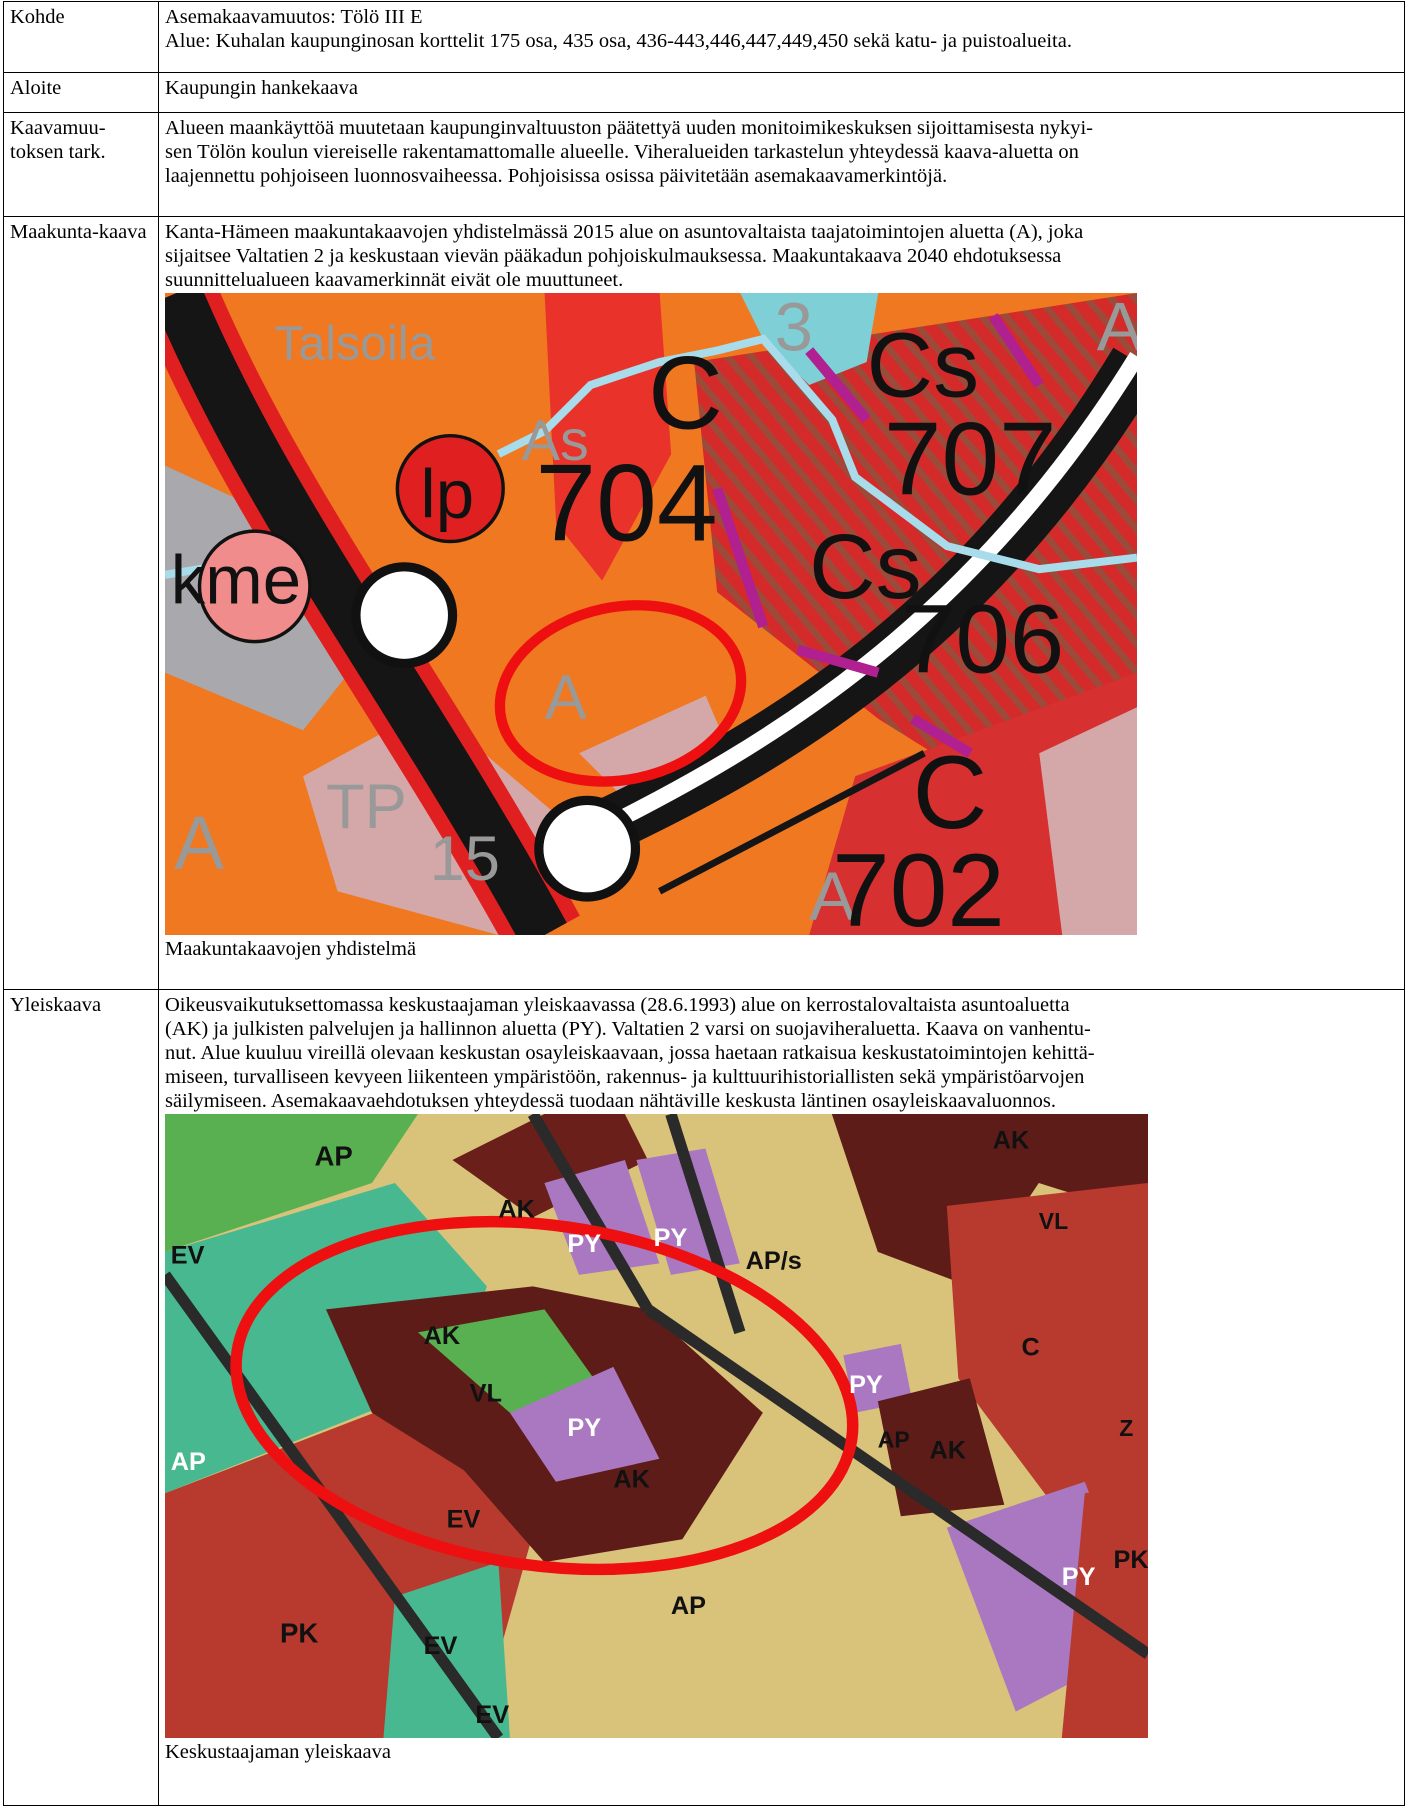 This screenshot has height=1809, width=1408. I want to click on map-caption: Keskustaajaman yleiskaava, so click(278, 1752).